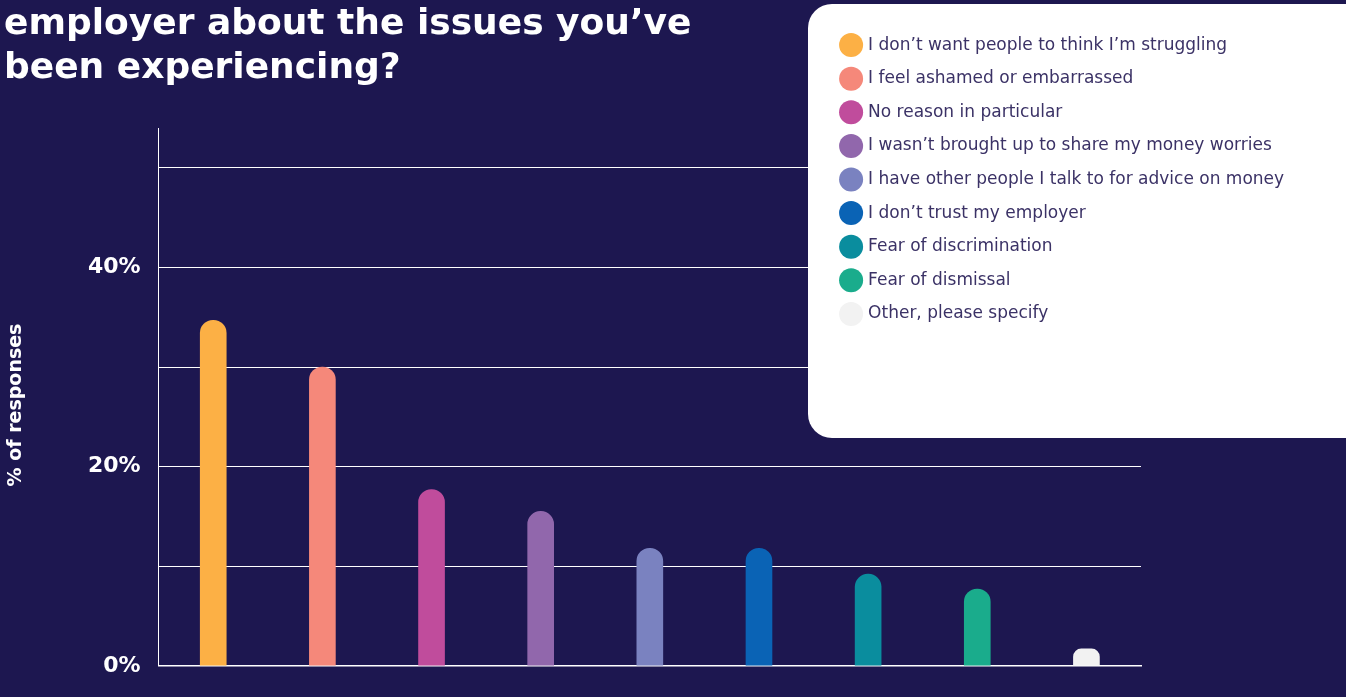 This screenshot has width=1346, height=697. What do you see at coordinates (960, 245) in the screenshot?
I see `legend-label: Fear of discrimination` at bounding box center [960, 245].